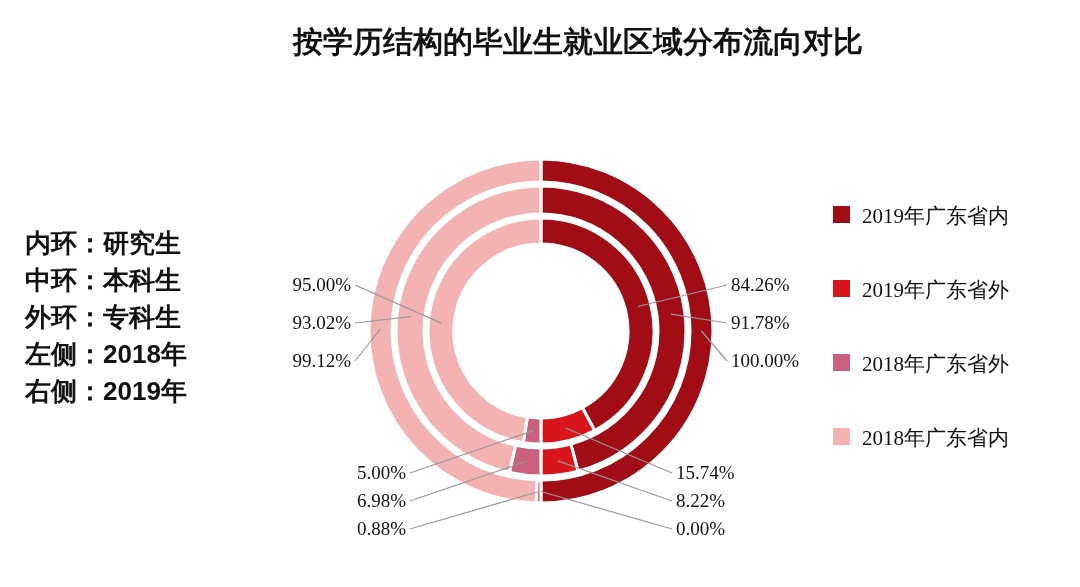 Image resolution: width=1080 pixels, height=587 pixels. What do you see at coordinates (381, 528) in the screenshot?
I see `data-label: 0.88%` at bounding box center [381, 528].